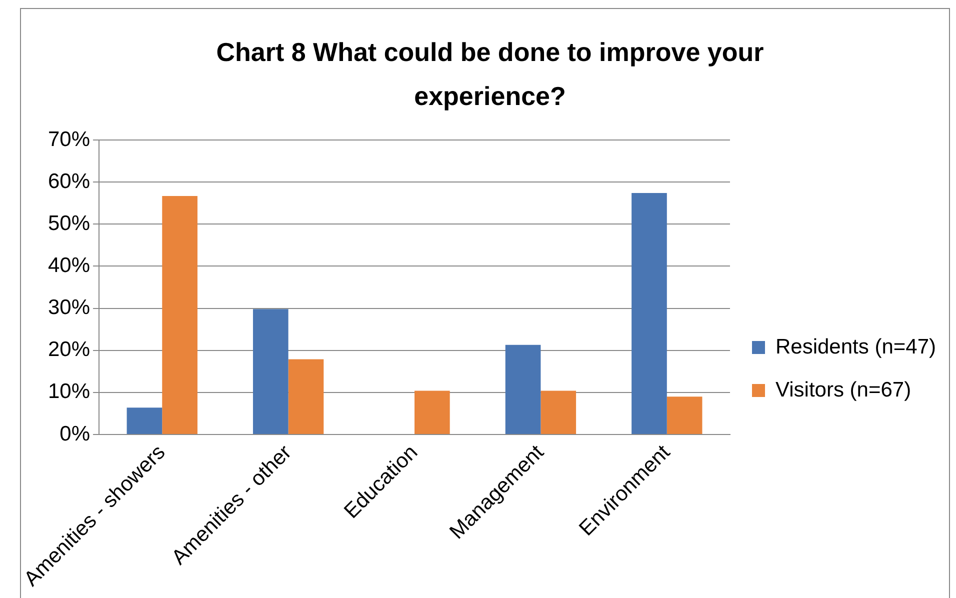  Describe the element at coordinates (75, 434) in the screenshot. I see `y-tick-label: 0%` at that location.